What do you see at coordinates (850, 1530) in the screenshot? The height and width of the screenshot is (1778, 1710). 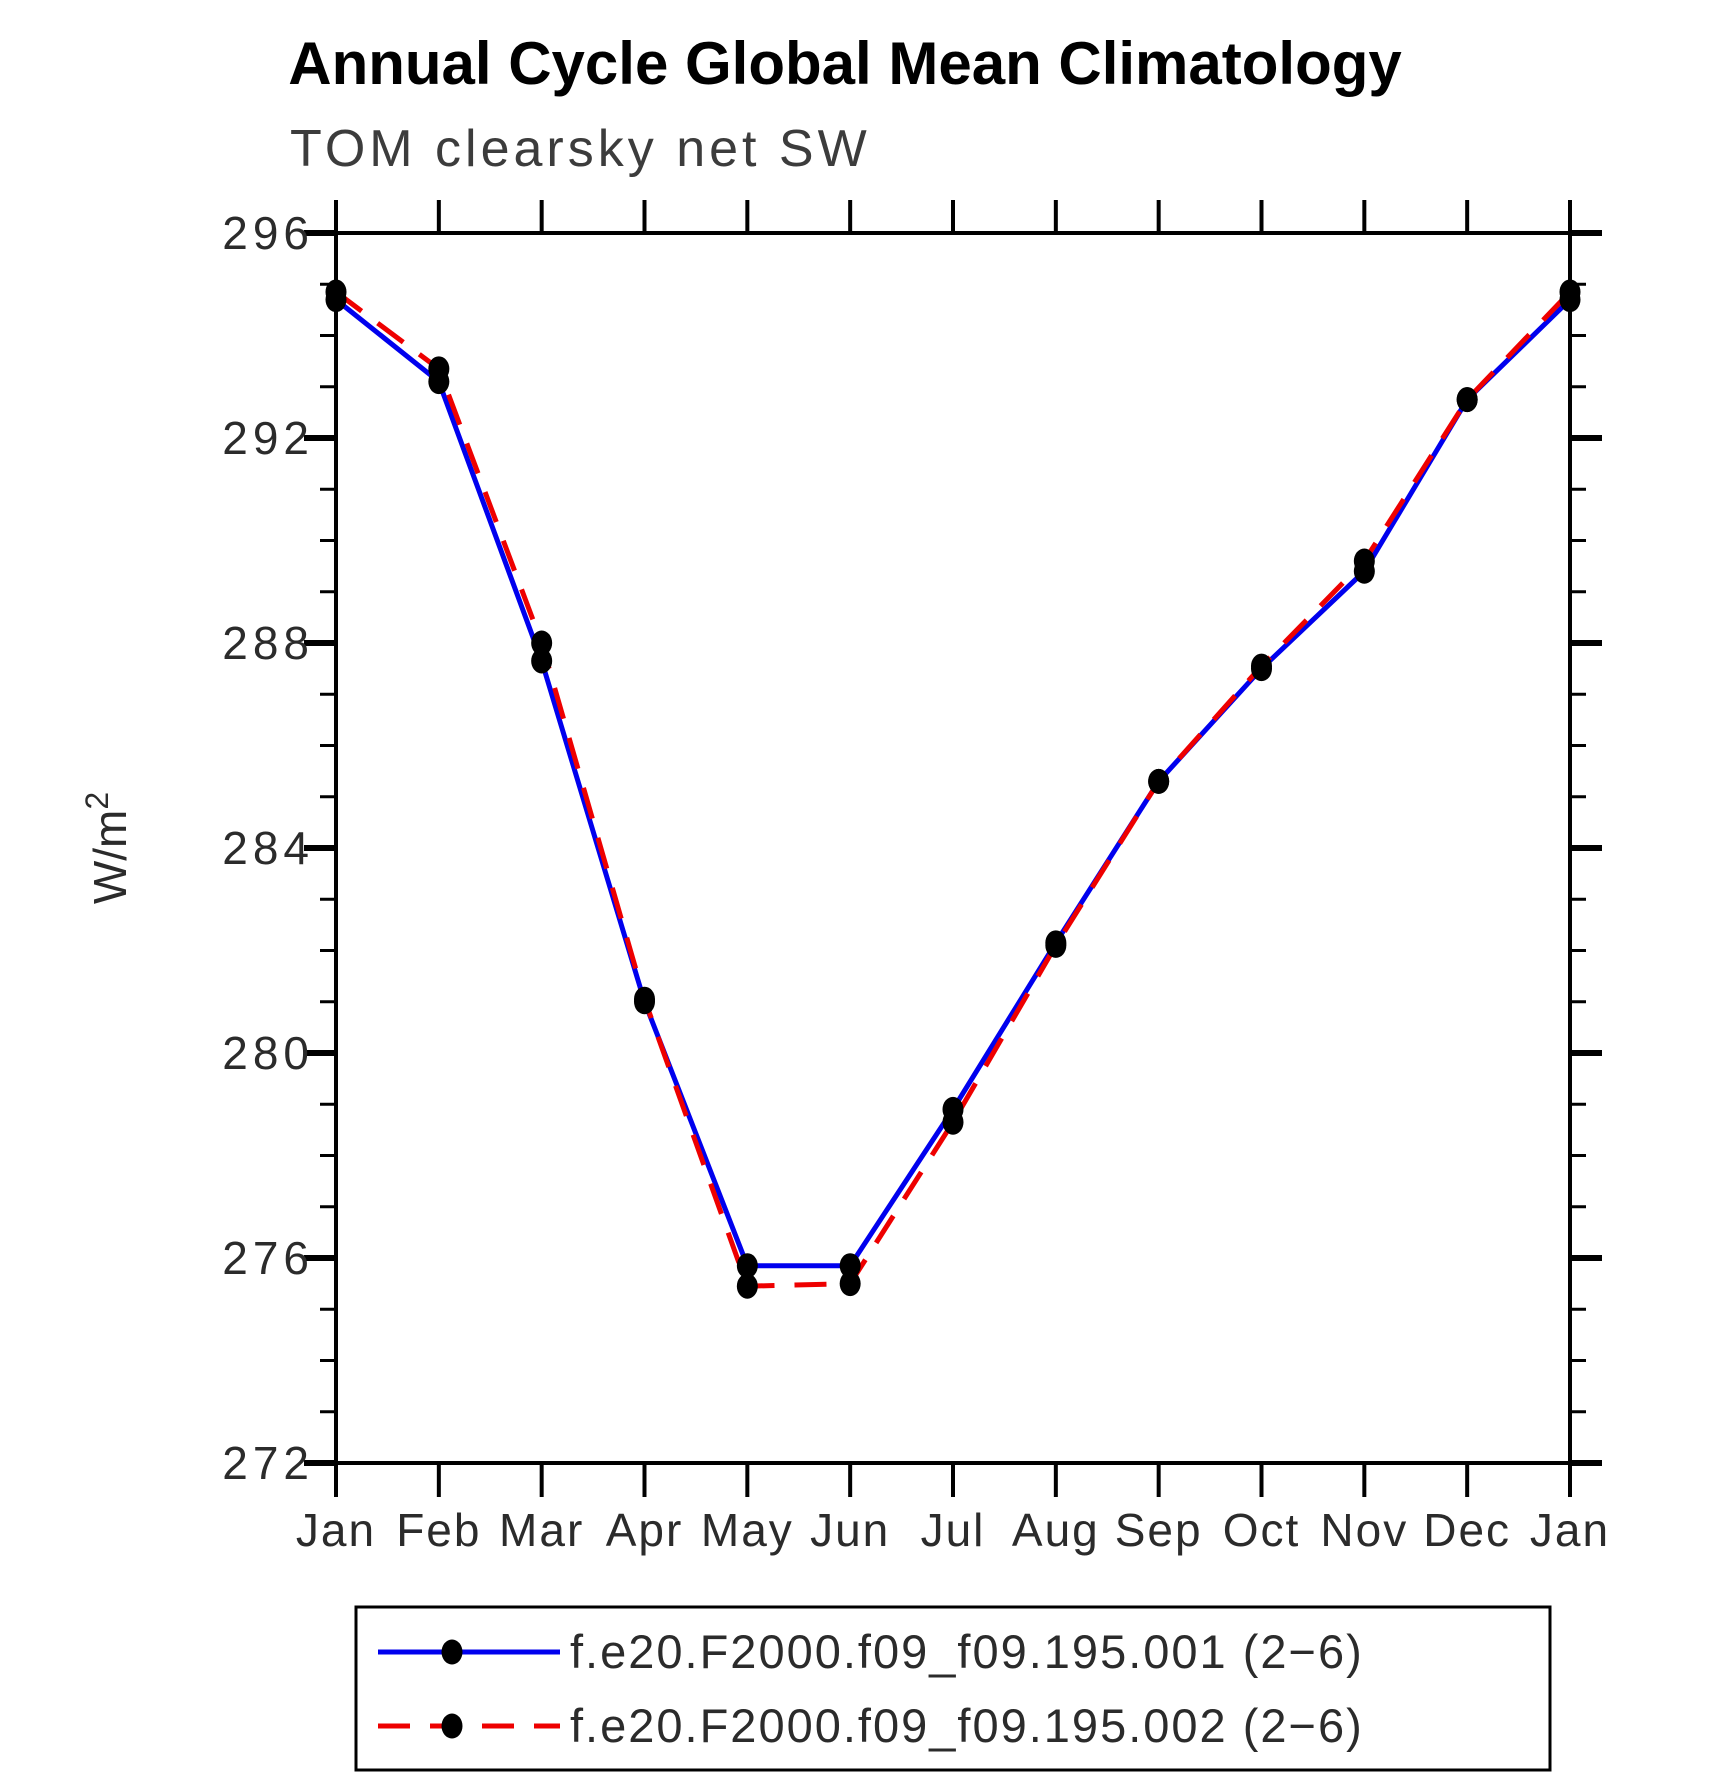 I see `x-tick-label: Jun` at bounding box center [850, 1530].